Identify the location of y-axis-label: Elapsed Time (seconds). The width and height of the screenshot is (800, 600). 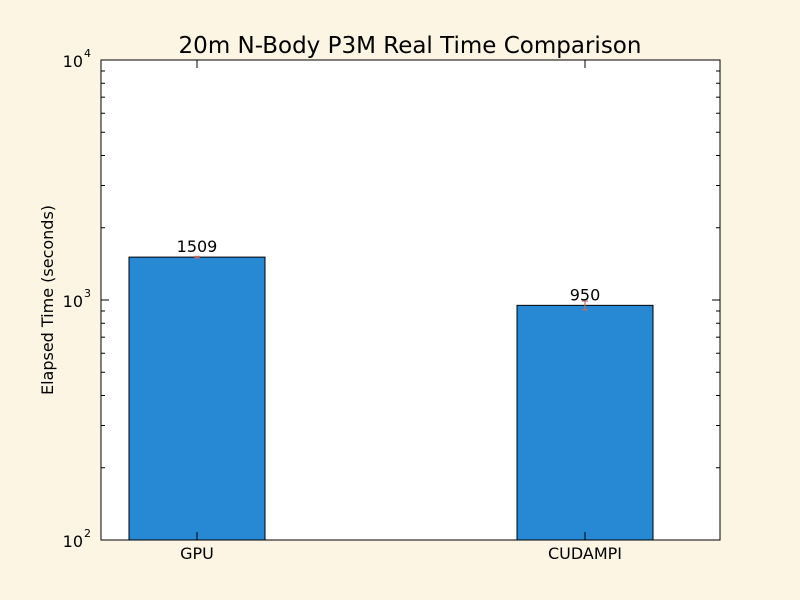
(47, 300).